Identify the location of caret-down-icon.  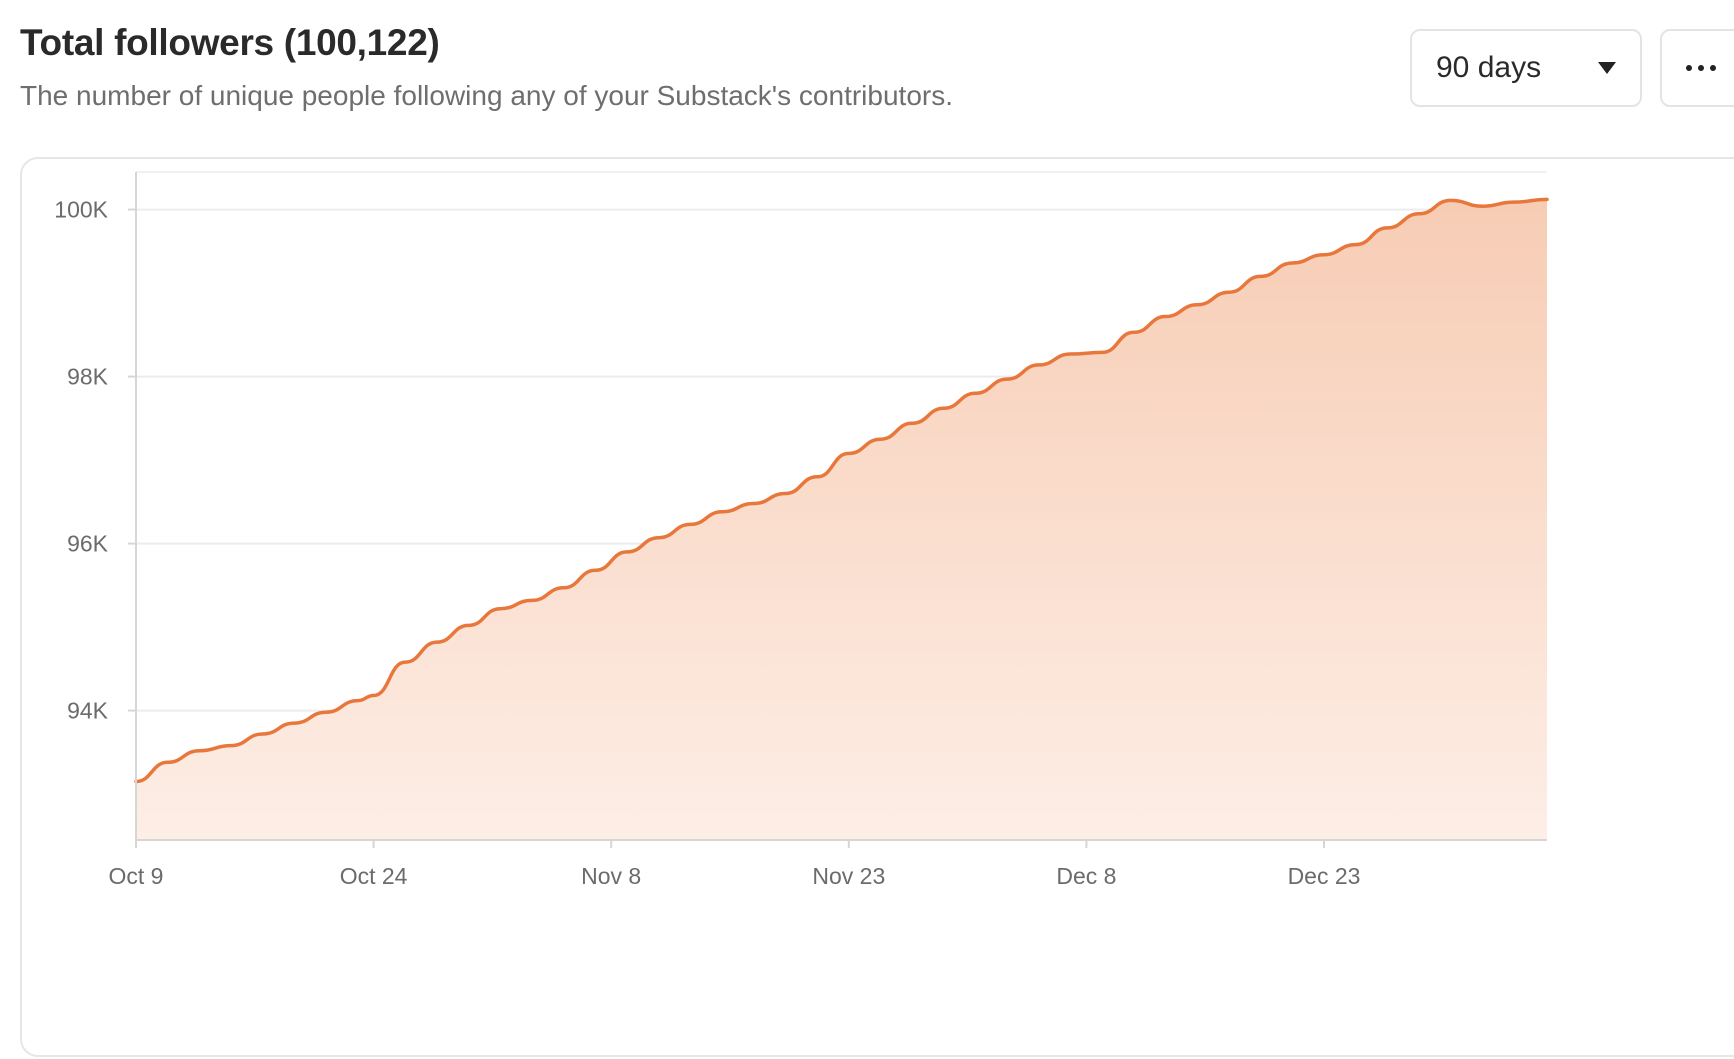
(1607, 68).